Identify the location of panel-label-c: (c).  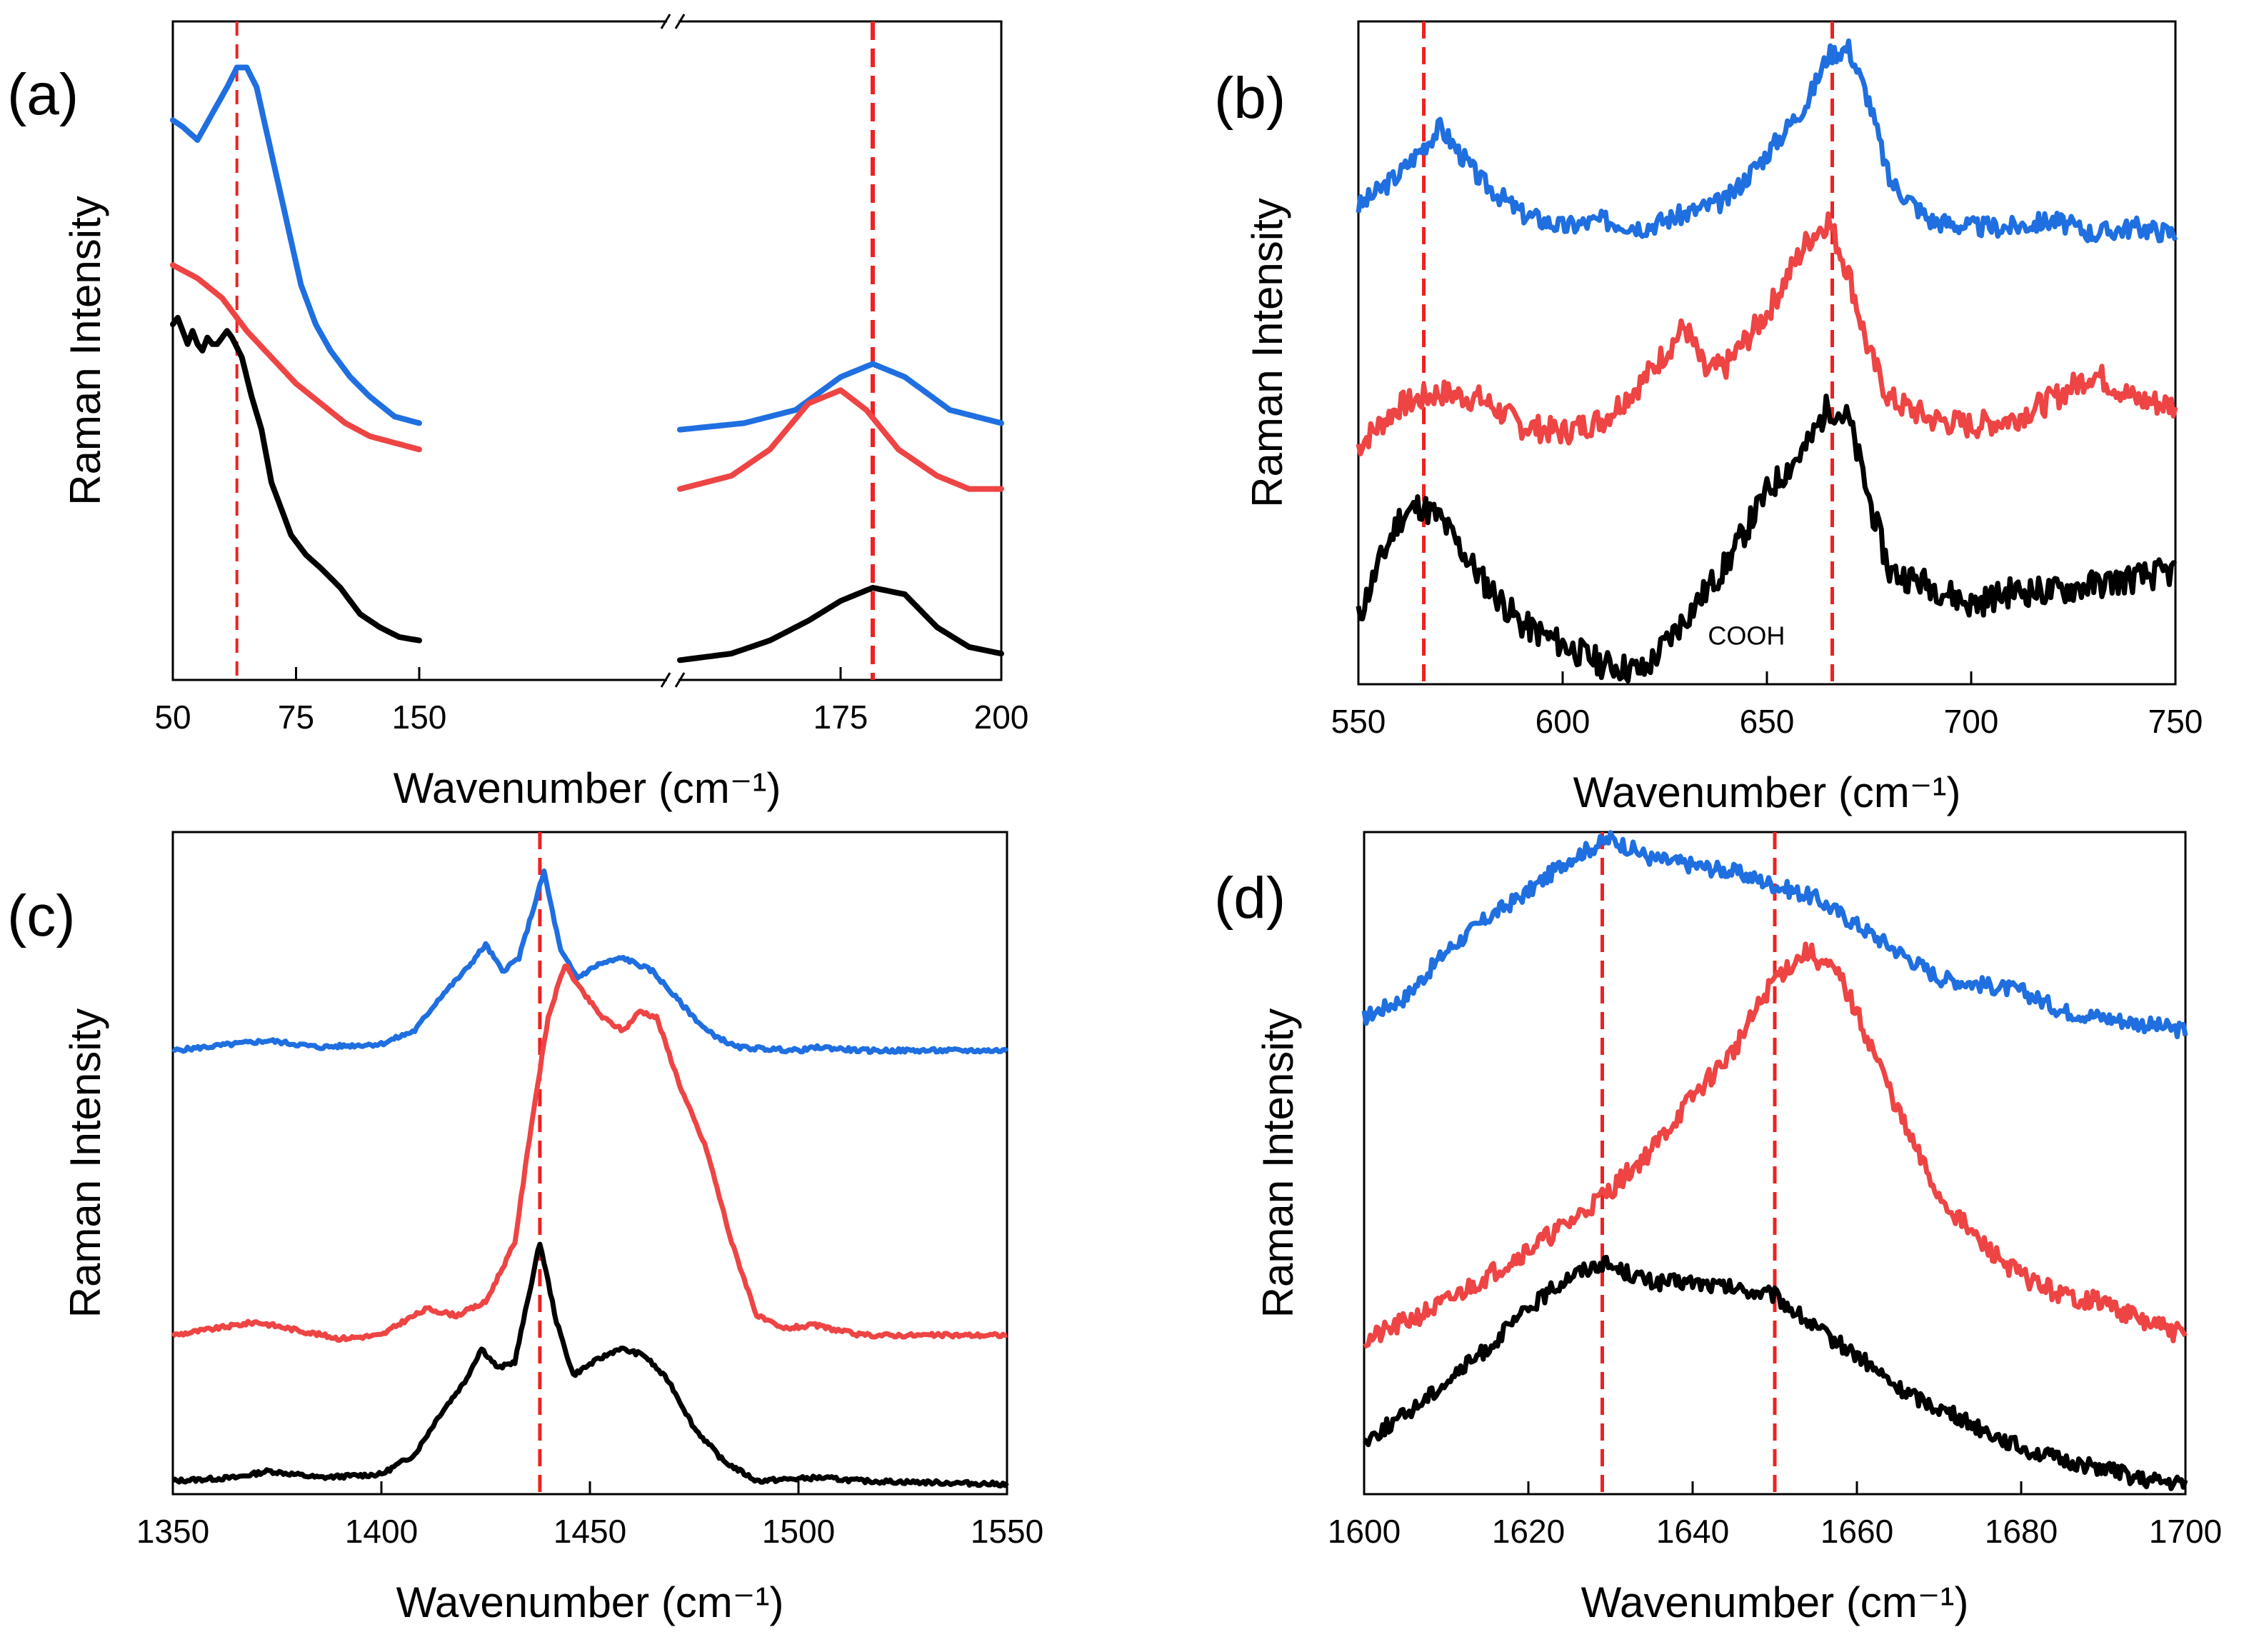
(41, 915).